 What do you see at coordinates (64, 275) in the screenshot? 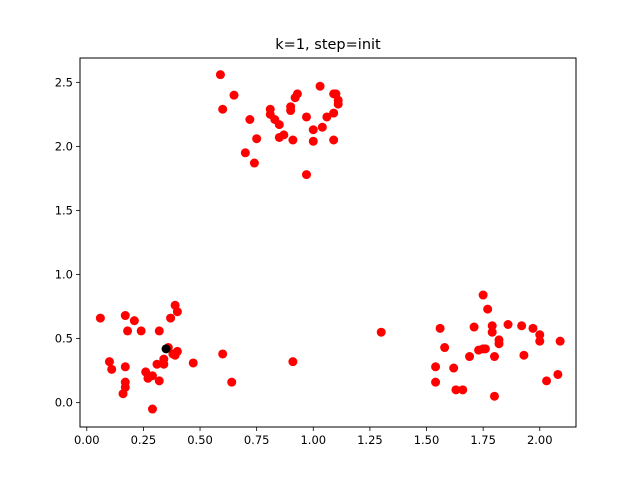
I see `y-tick-label: 1.0` at bounding box center [64, 275].